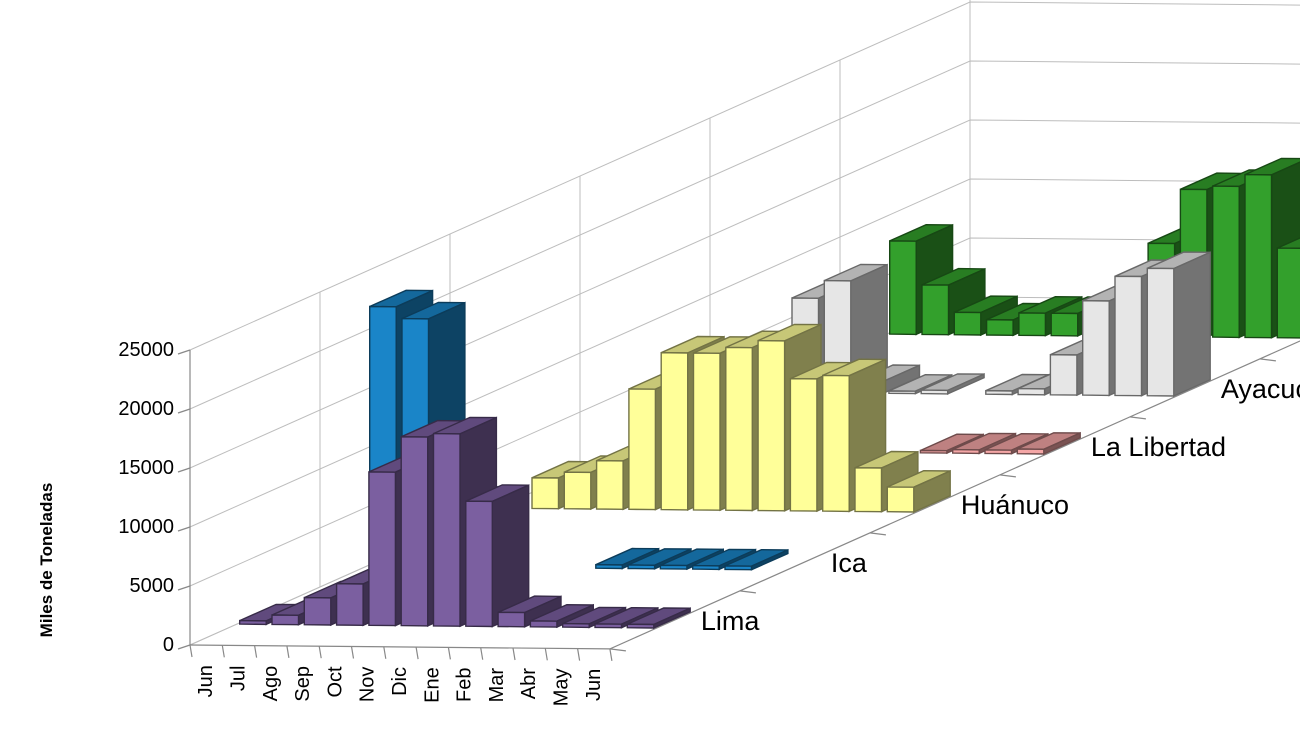 The image size is (1300, 752). What do you see at coordinates (1192, 324) in the screenshot?
I see `bar-side` at bounding box center [1192, 324].